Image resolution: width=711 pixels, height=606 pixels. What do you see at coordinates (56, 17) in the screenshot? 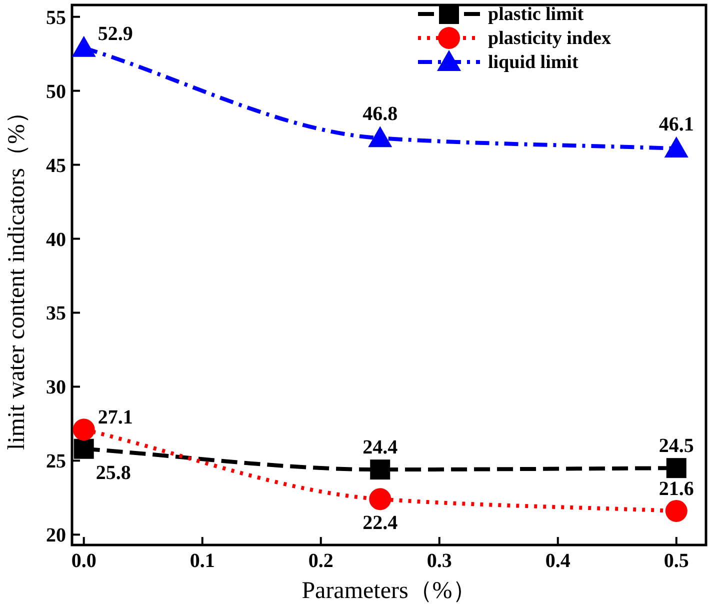
I see `y-tick-label: 55` at bounding box center [56, 17].